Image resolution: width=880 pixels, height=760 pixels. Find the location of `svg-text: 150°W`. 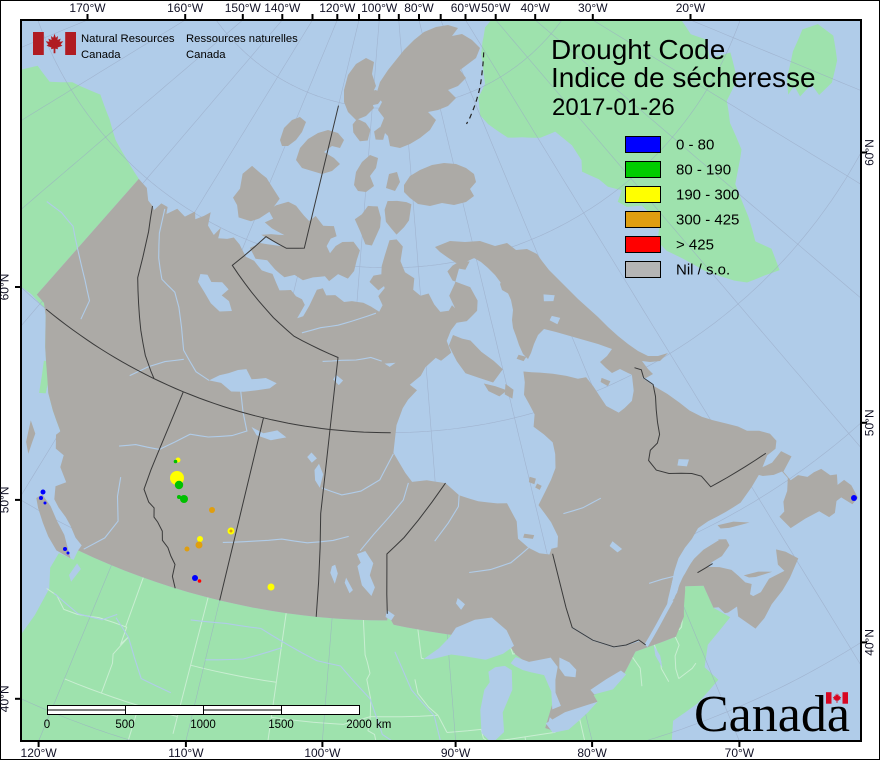

svg-text: 150°W is located at coordinates (243, 8).